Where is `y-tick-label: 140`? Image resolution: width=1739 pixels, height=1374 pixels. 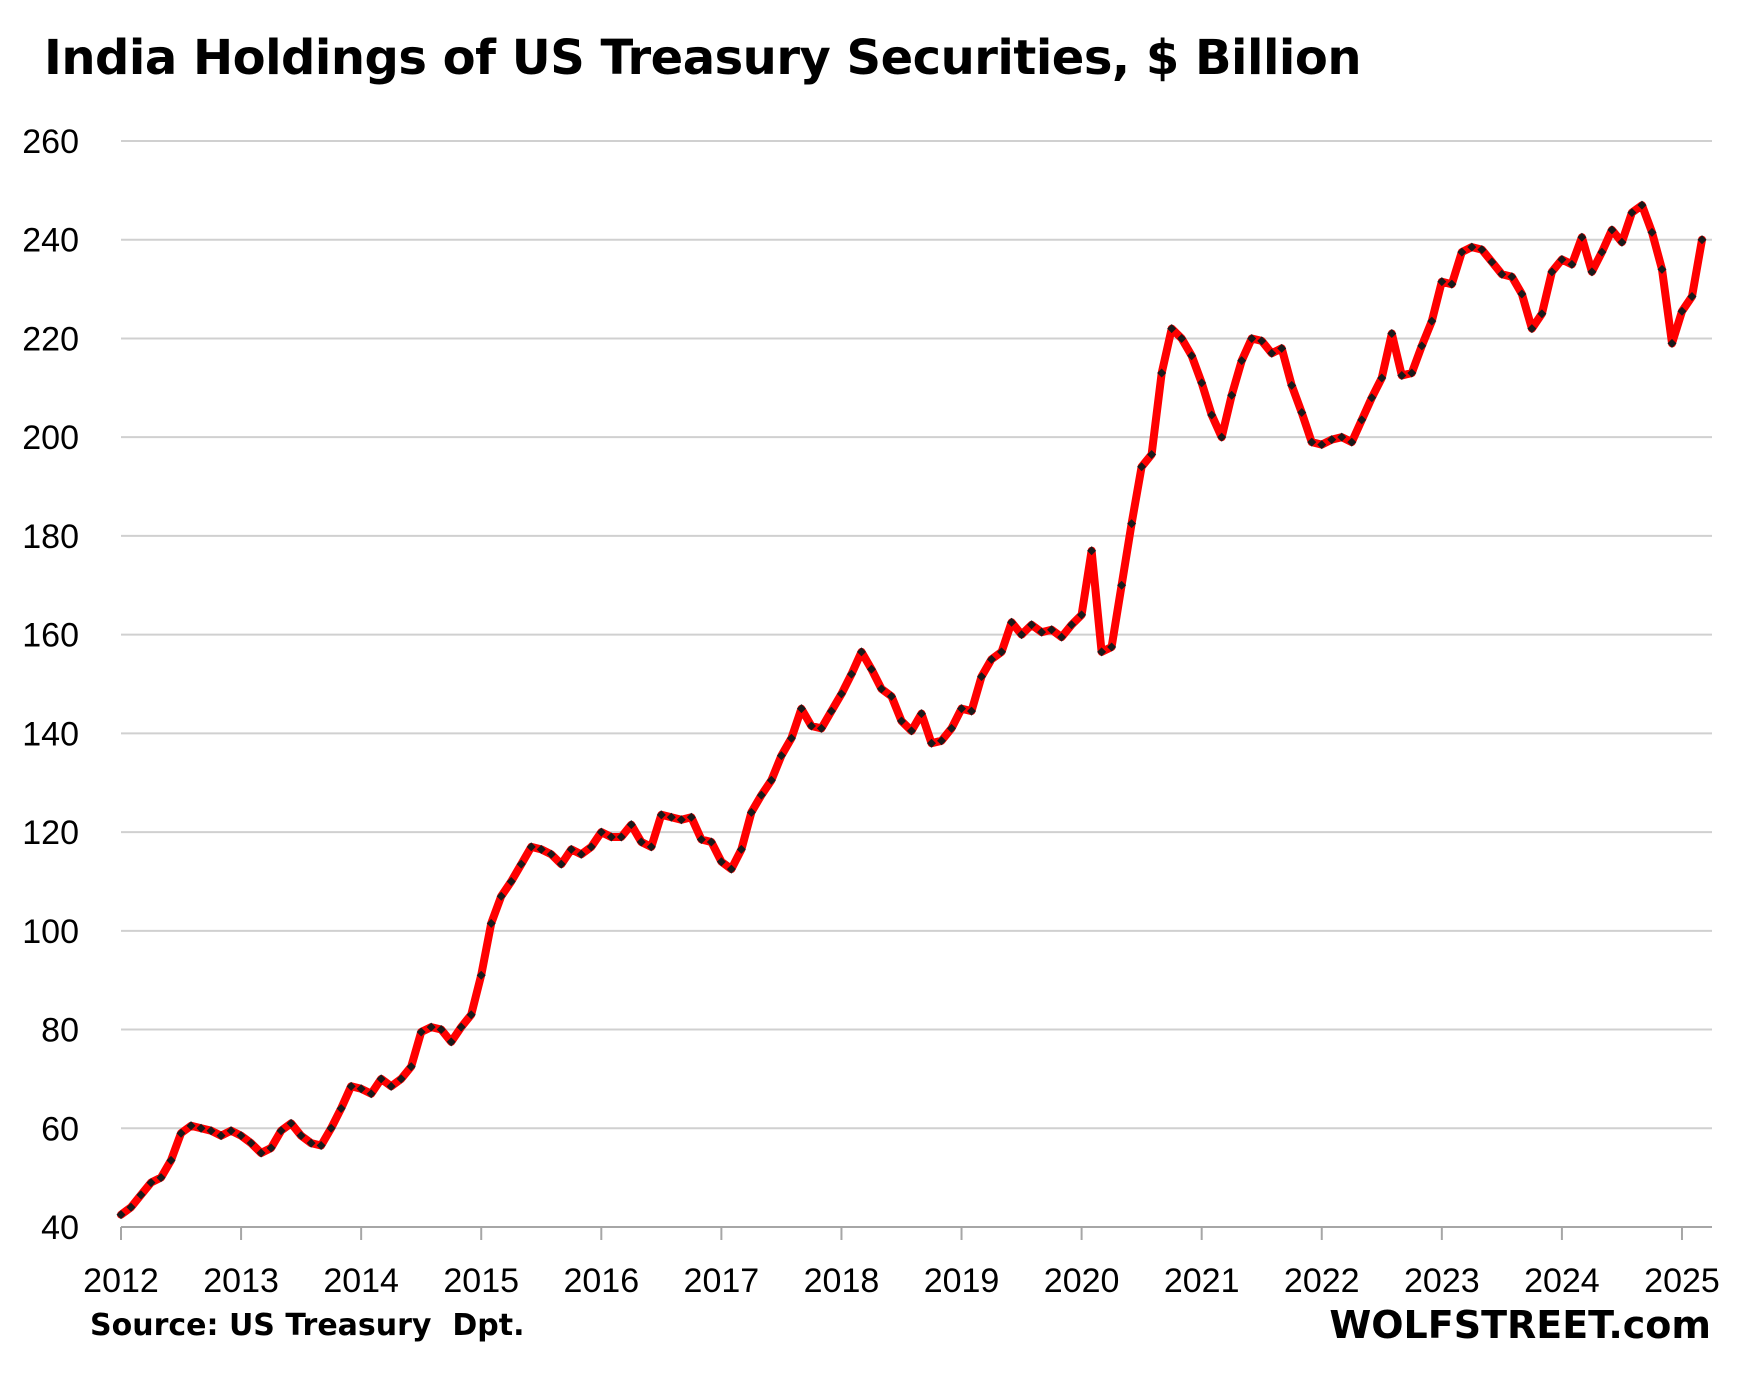 y-tick-label: 140 is located at coordinates (50, 734).